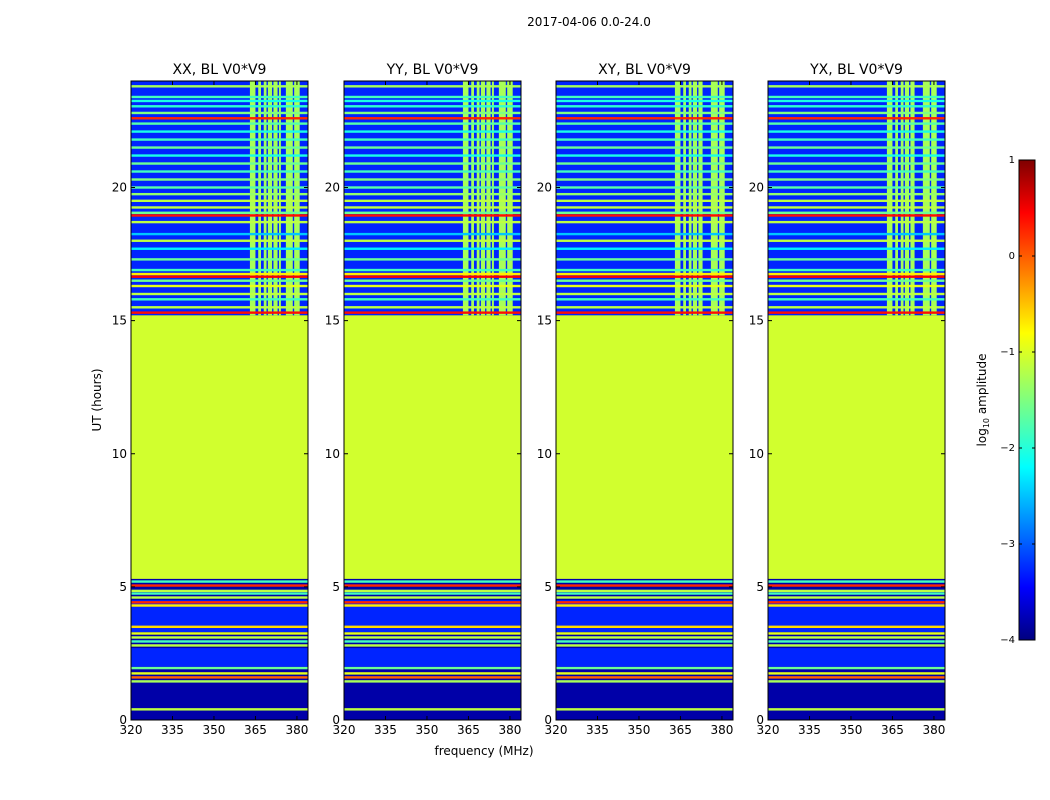 Image resolution: width=1050 pixels, height=800 pixels. What do you see at coordinates (483, 751) in the screenshot?
I see `x-axis-label: frequency (MHz)` at bounding box center [483, 751].